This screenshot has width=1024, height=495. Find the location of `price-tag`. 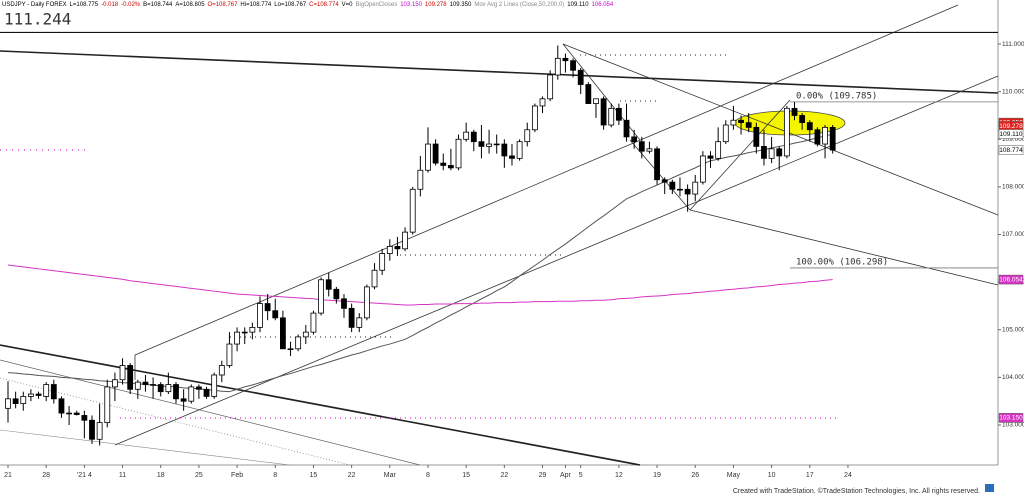

price-tag is located at coordinates (1011, 150).